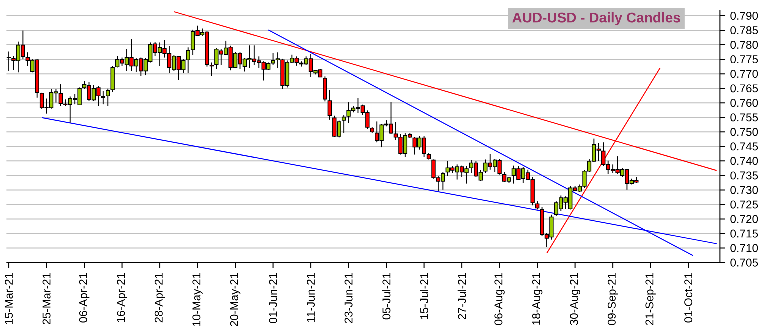  I want to click on y-tick-label: 0.755, so click(744, 117).